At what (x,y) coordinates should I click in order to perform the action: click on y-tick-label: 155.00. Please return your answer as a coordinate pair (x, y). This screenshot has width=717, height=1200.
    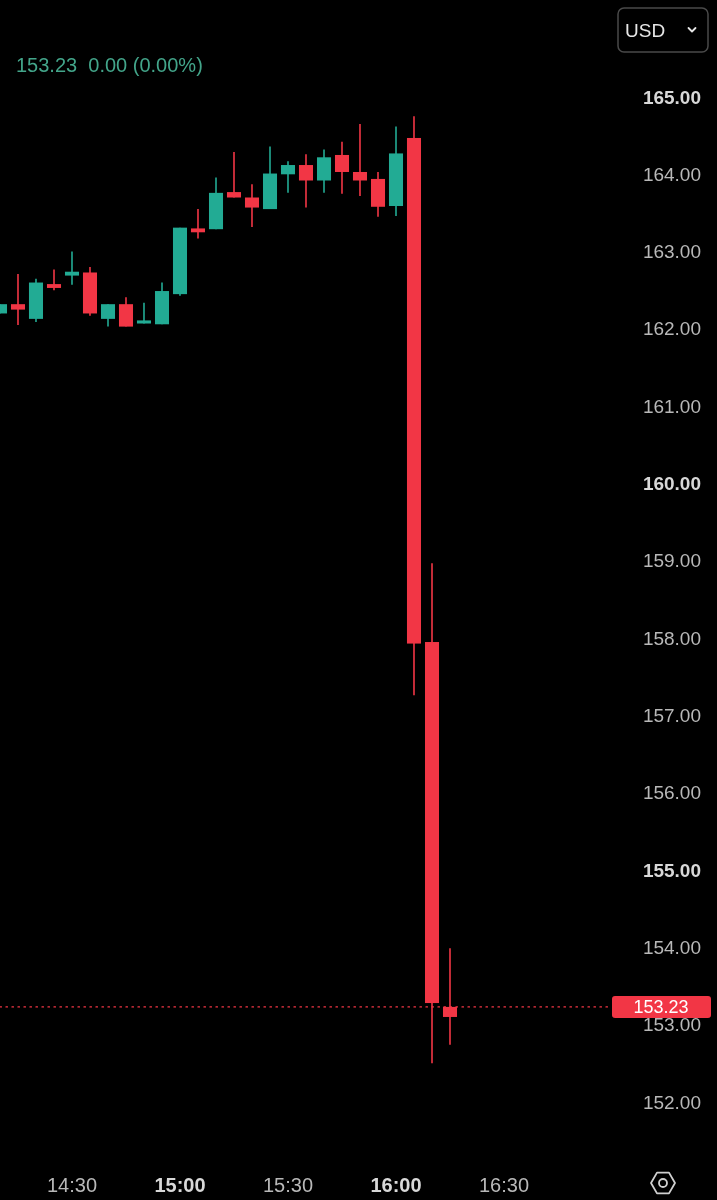
    Looking at the image, I should click on (671, 870).